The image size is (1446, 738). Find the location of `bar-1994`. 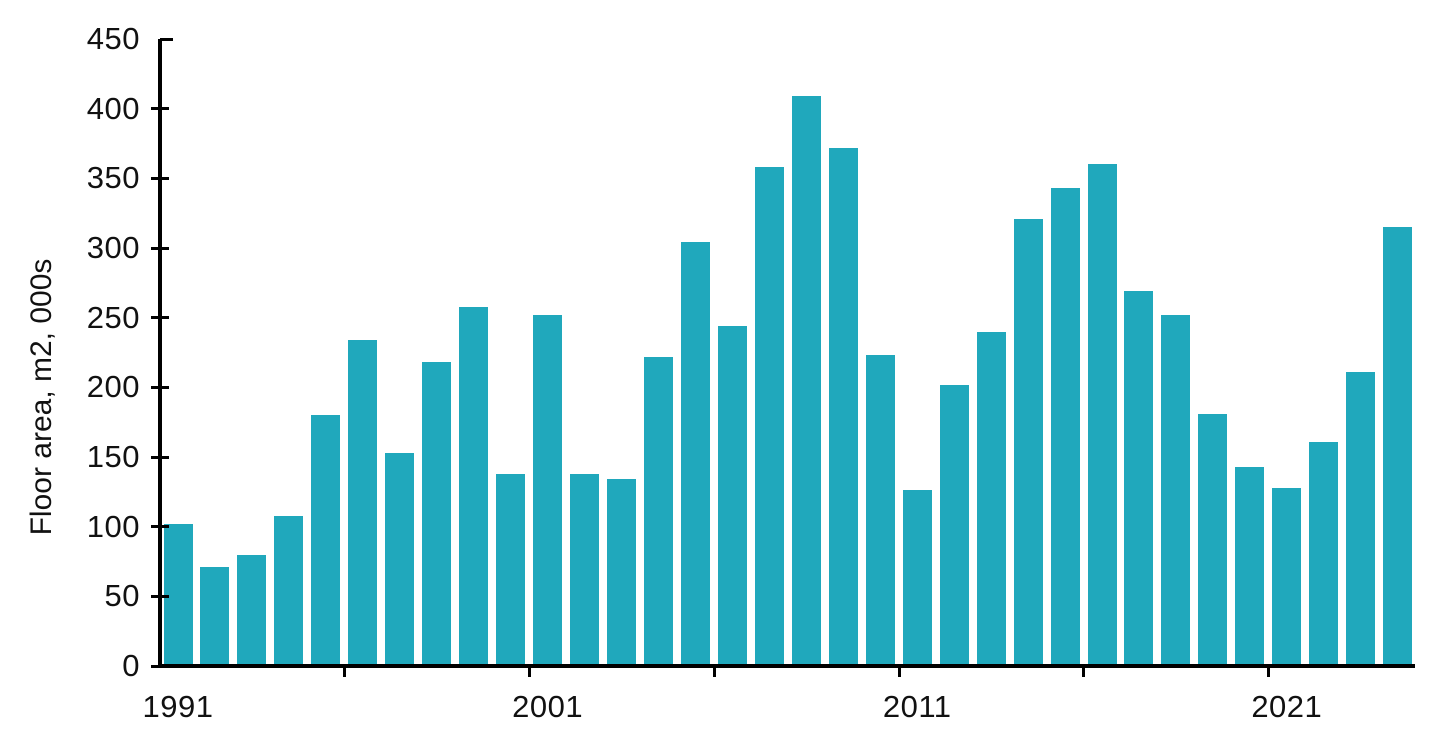

bar-1994 is located at coordinates (289, 590).